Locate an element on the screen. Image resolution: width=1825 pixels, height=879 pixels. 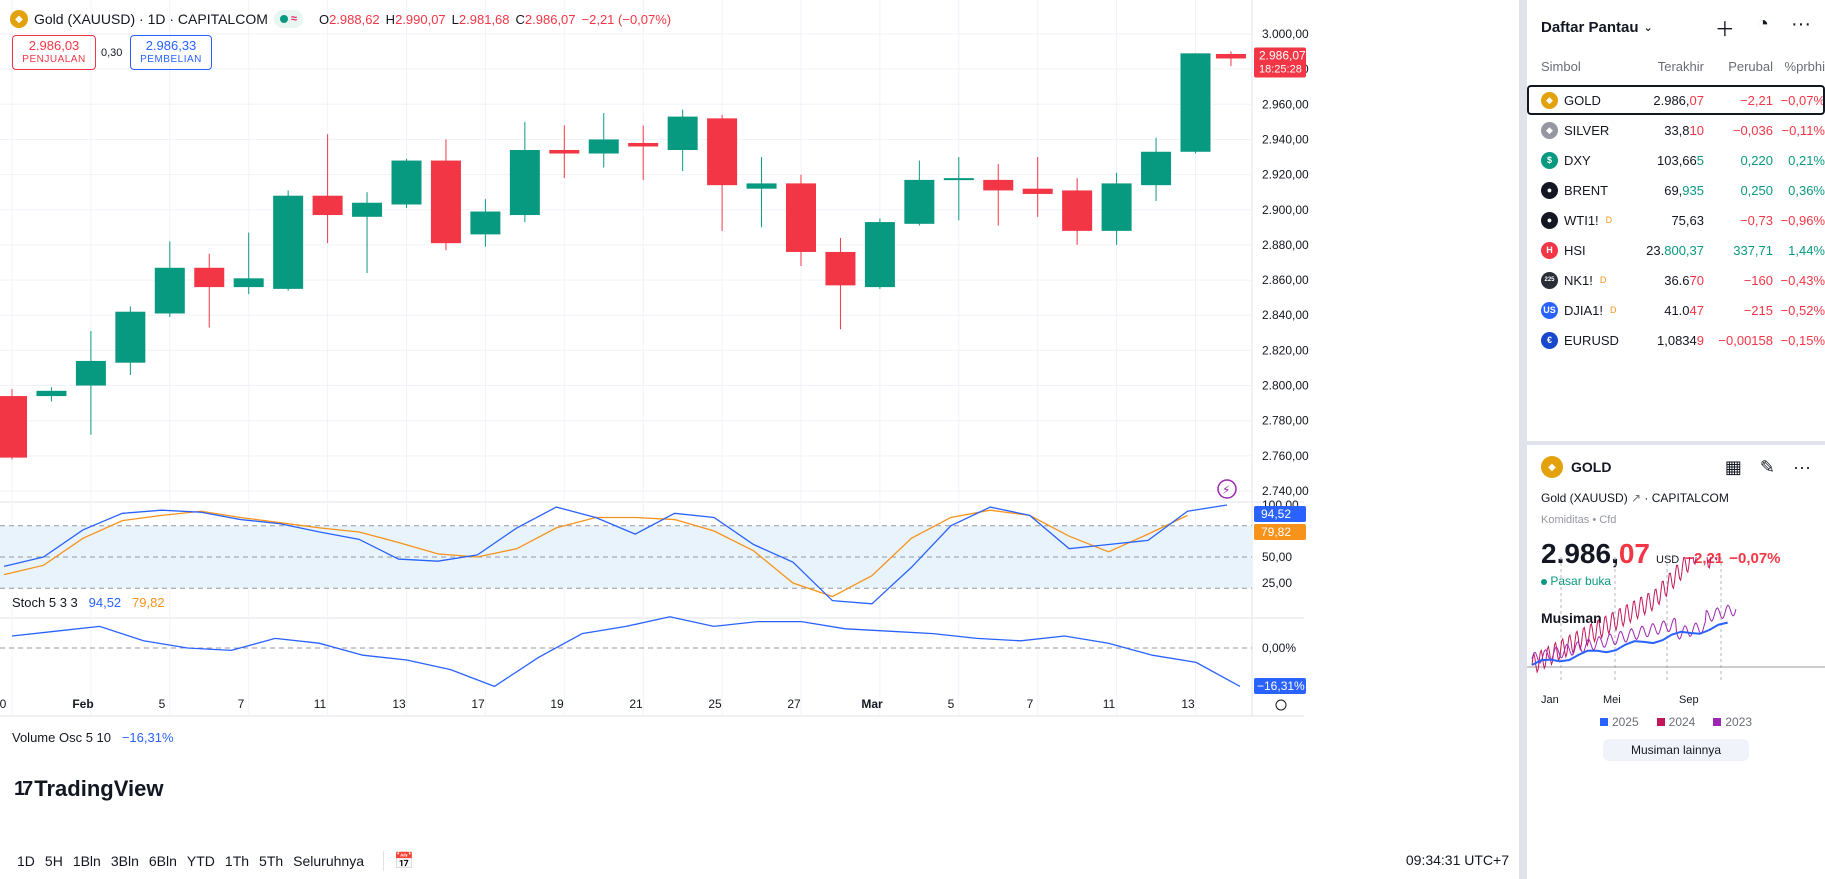
stoch-legend: Stoch 5 3 3 94,52 79,82 is located at coordinates (88, 602).